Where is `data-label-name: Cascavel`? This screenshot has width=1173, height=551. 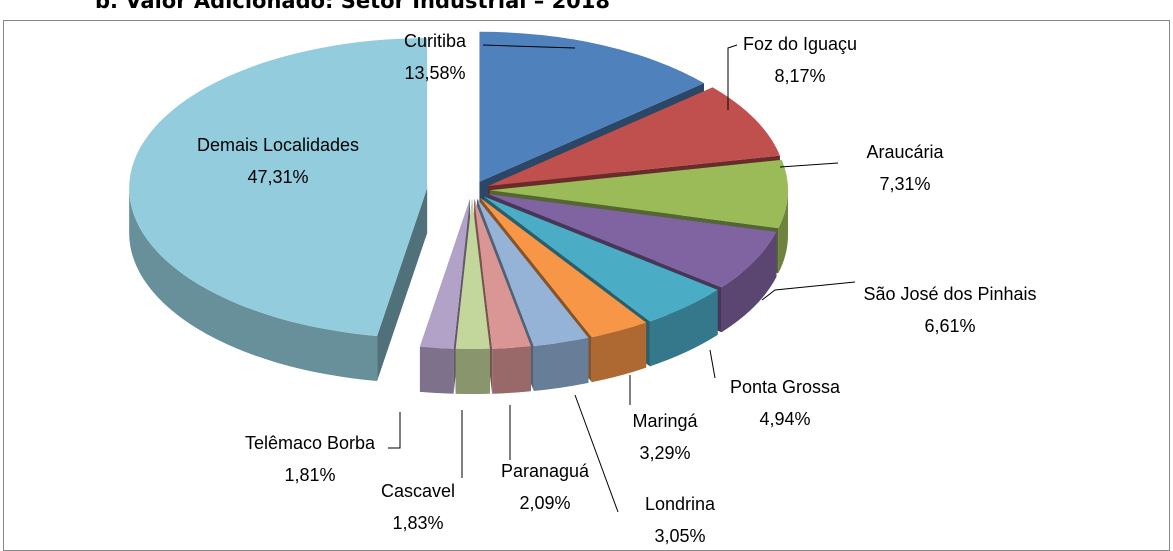 data-label-name: Cascavel is located at coordinates (418, 491).